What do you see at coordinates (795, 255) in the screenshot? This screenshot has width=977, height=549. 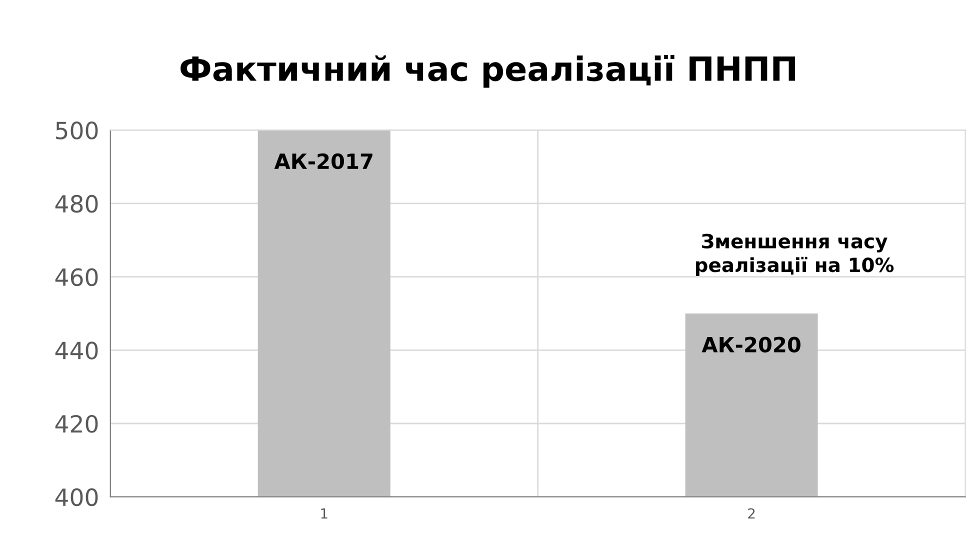 I see `annotation: Зменшення часу реалізації на 10%` at bounding box center [795, 255].